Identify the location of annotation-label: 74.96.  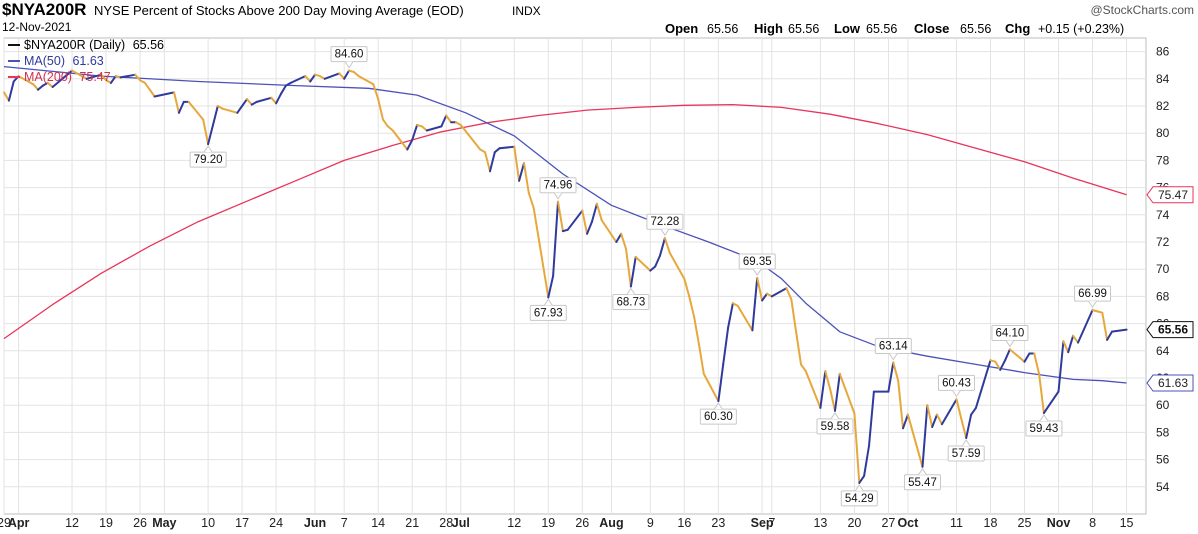
(558, 186).